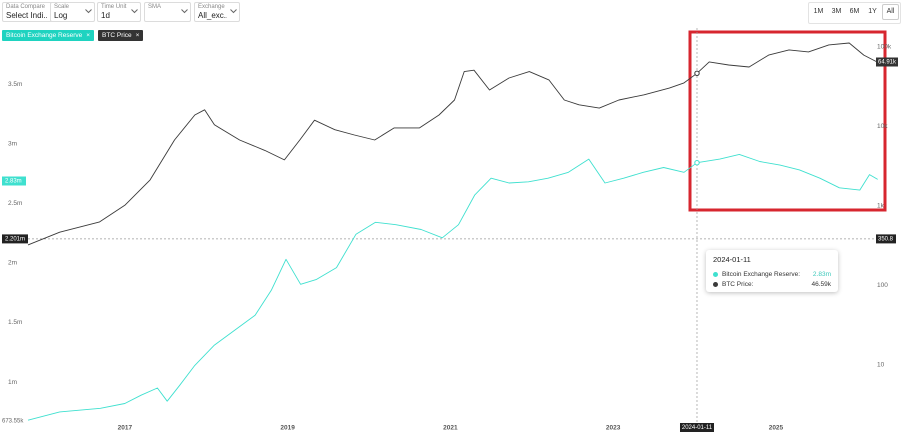 The height and width of the screenshot is (432, 903). Describe the element at coordinates (613, 428) in the screenshot. I see `x-tick-label: 2023` at that location.